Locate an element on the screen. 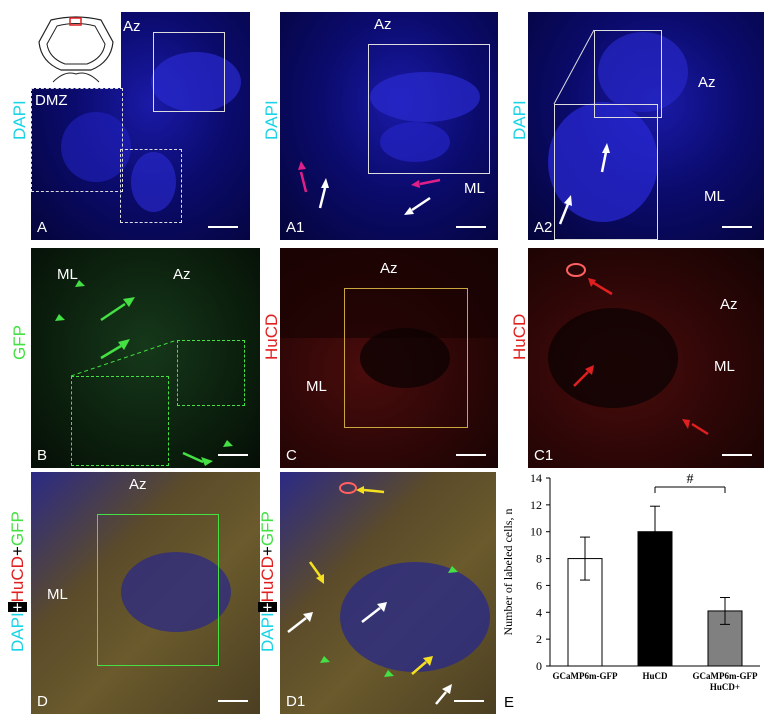 The image size is (777, 726). panel-d-image: Az ML D is located at coordinates (145, 593).